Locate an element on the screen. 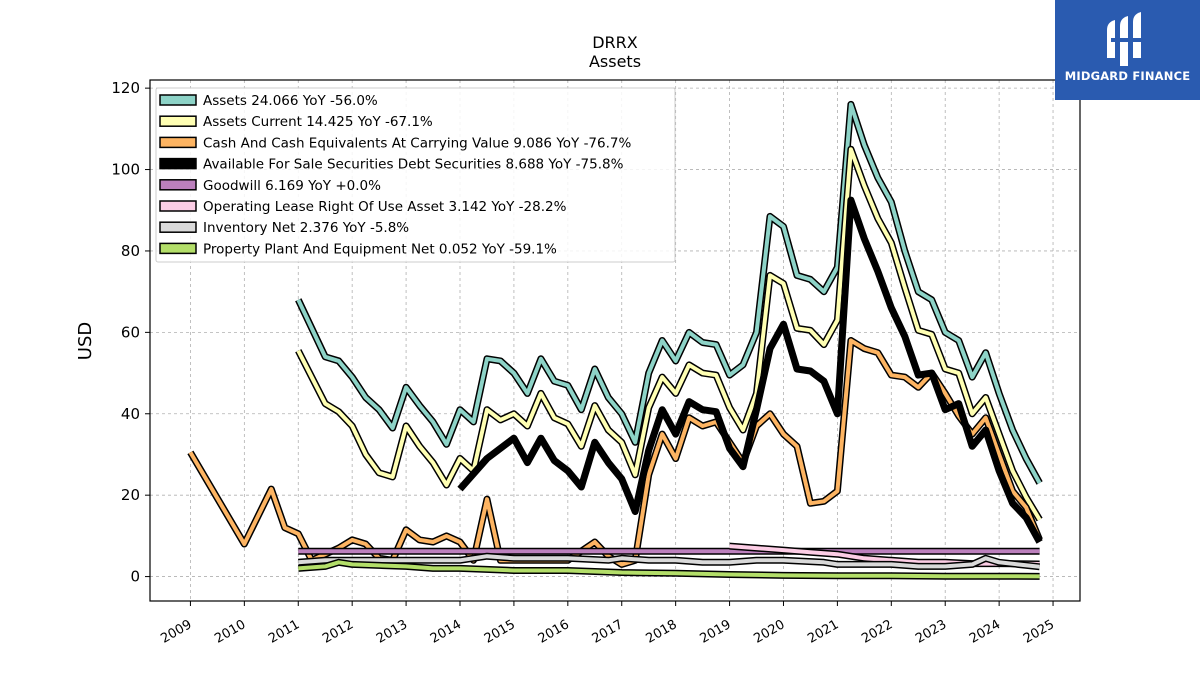 This screenshot has height=675, width=1200. legend-label: Inventory Net 2.376 YoY -5.8% is located at coordinates (306, 228).